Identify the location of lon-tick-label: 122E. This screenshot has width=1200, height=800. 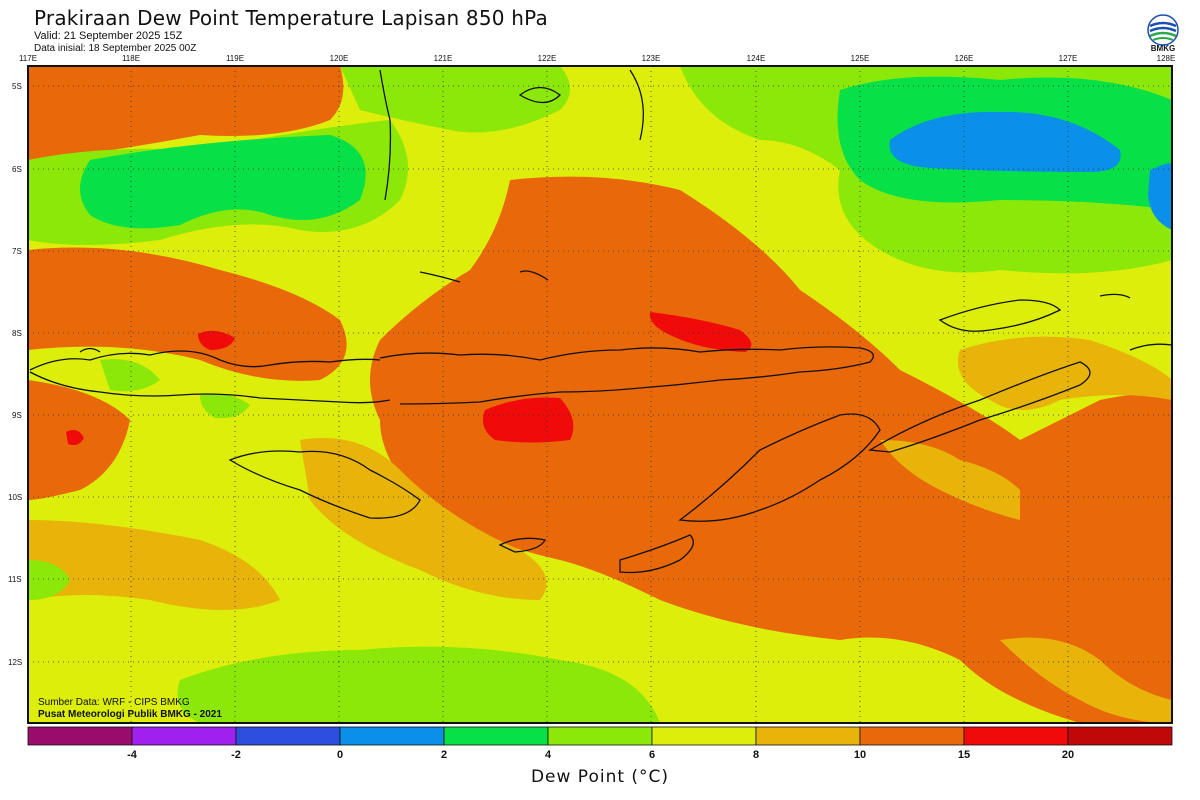
(547, 58).